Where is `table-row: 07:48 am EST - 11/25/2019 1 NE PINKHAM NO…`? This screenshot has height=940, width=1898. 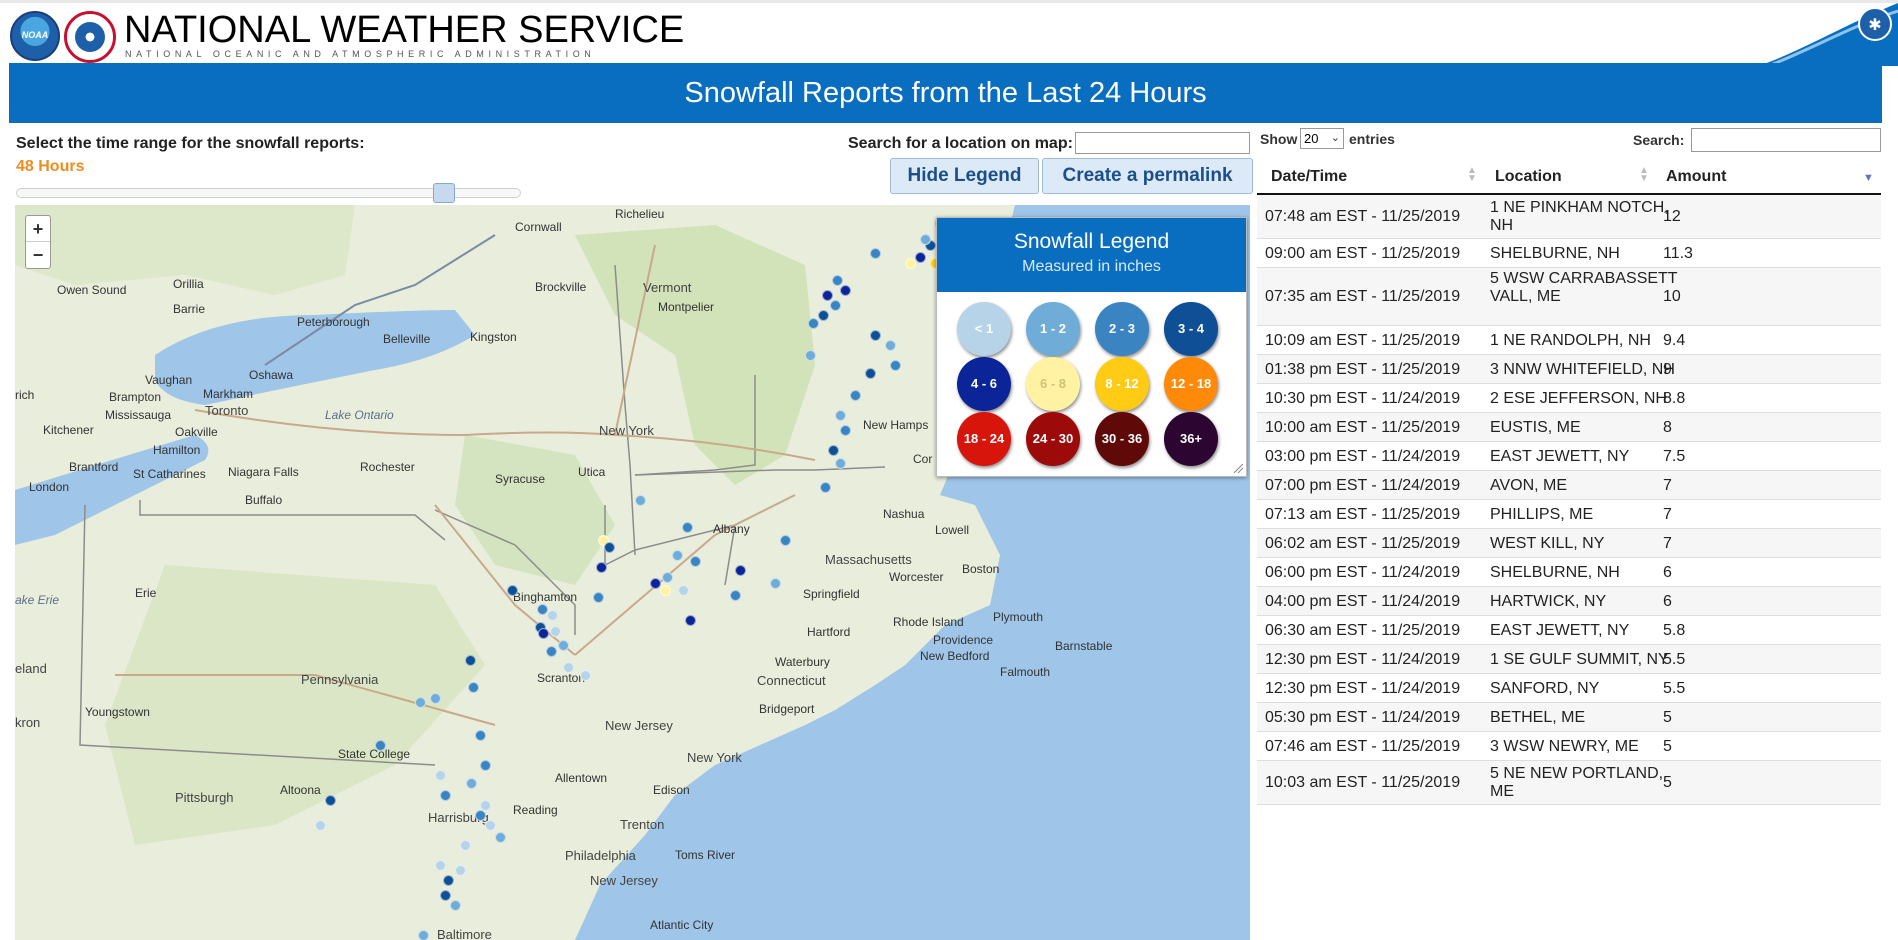 table-row: 07:48 am EST - 11/25/2019 1 NE PINKHAM NO… is located at coordinates (1569, 217).